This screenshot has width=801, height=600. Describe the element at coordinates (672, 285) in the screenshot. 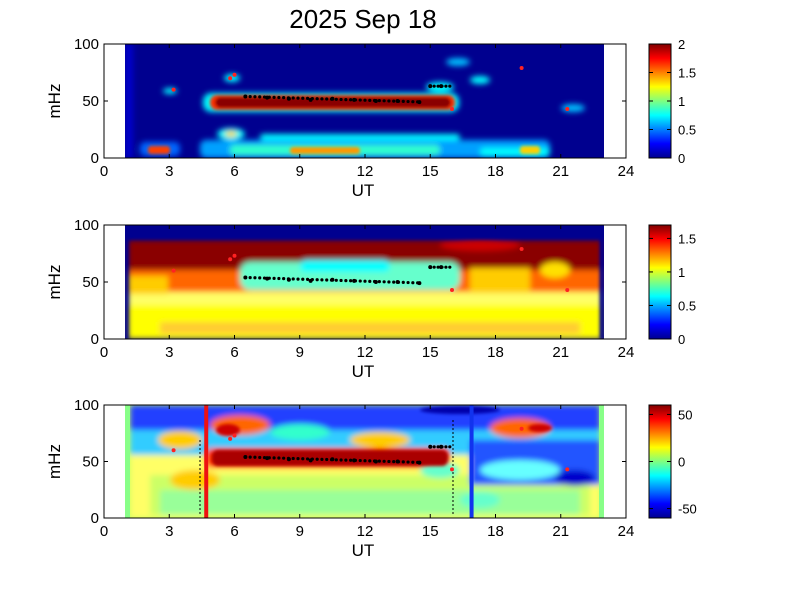

I see `colorbar-middle: 0 0.5 1 1.5` at that location.